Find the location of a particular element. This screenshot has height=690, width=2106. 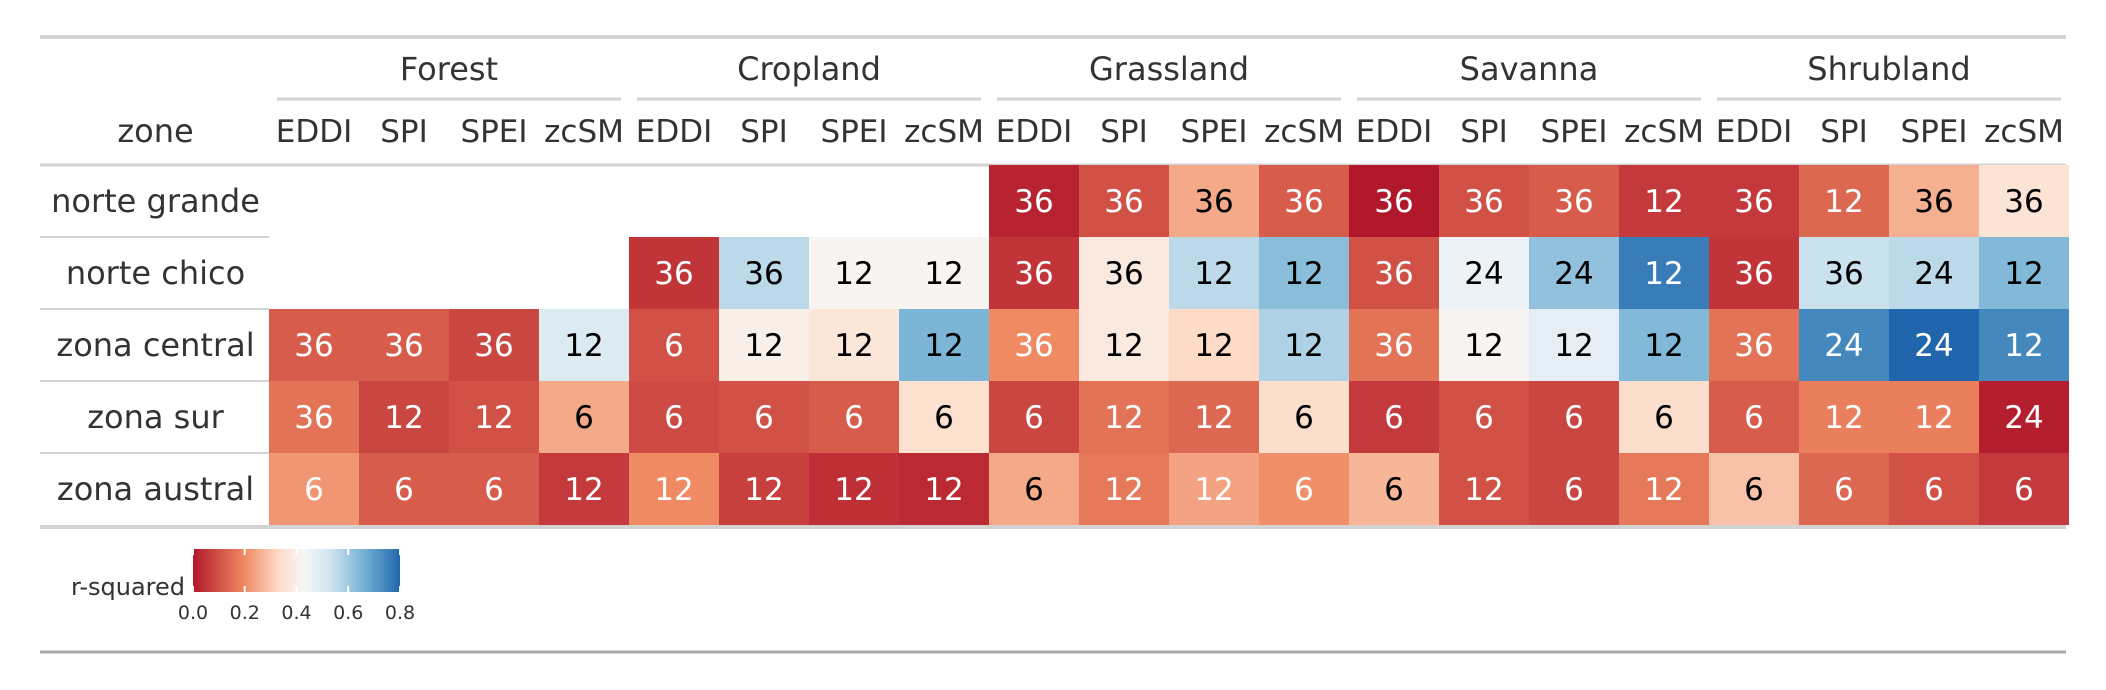

zone-column-header: zone is located at coordinates (155, 131).